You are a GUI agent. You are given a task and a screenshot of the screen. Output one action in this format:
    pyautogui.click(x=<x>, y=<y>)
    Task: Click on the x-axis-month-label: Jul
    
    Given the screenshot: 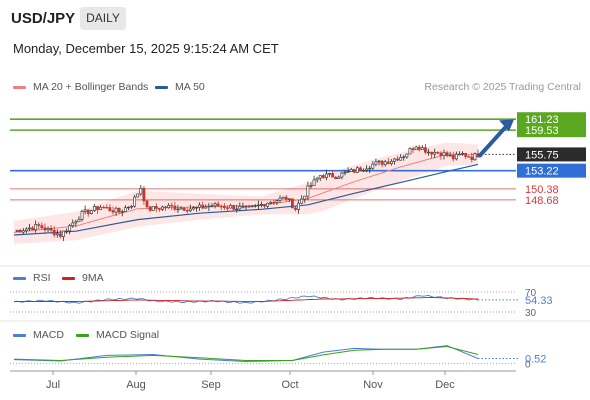 What is the action you would take?
    pyautogui.click(x=53, y=385)
    